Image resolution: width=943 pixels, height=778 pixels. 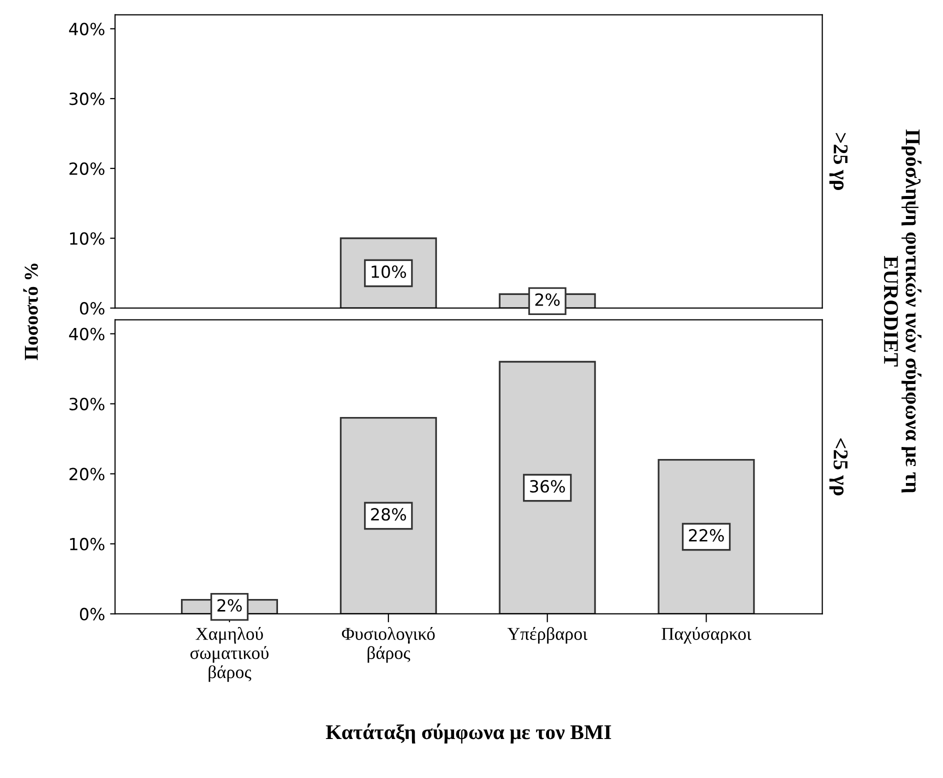 What do you see at coordinates (30, 312) in the screenshot?
I see `y-axis-title: Ποσοστό %` at bounding box center [30, 312].